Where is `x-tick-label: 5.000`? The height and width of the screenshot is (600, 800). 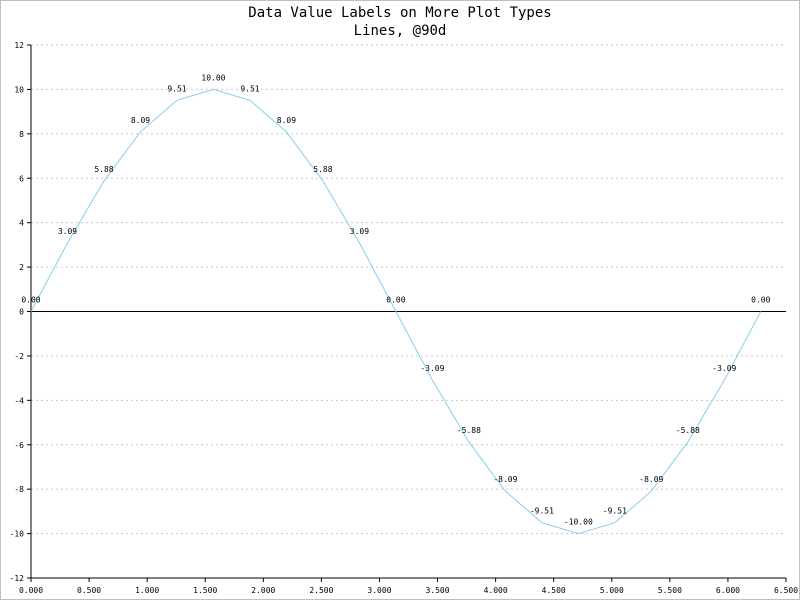 x-tick-label: 5.000 is located at coordinates (612, 590).